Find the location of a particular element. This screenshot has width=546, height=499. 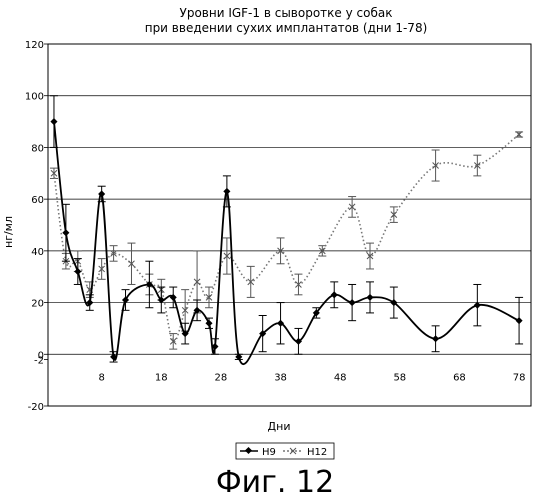

figure-caption: Фиг. 12 is located at coordinates (275, 482).